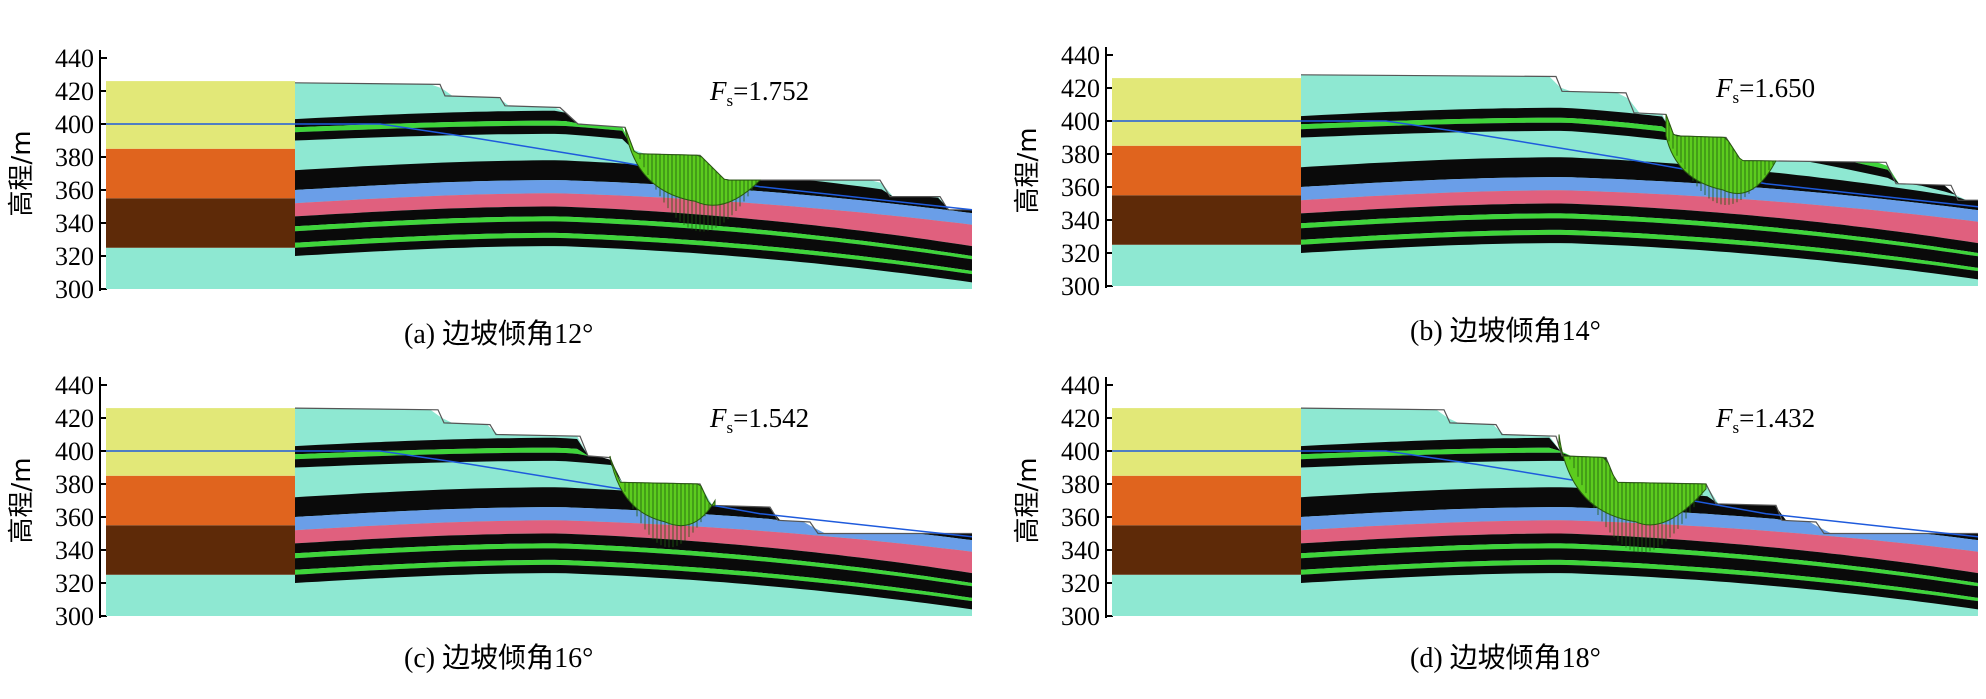  I want to click on fs-value: =1.432, so click(1777, 418).